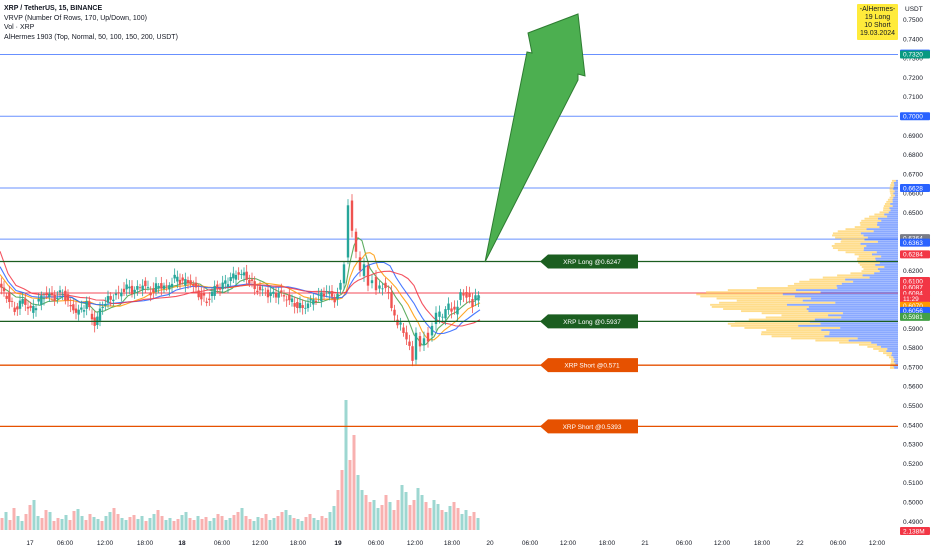 This screenshot has width=932, height=550. I want to click on price-tick-12: 0.5900, so click(913, 329).